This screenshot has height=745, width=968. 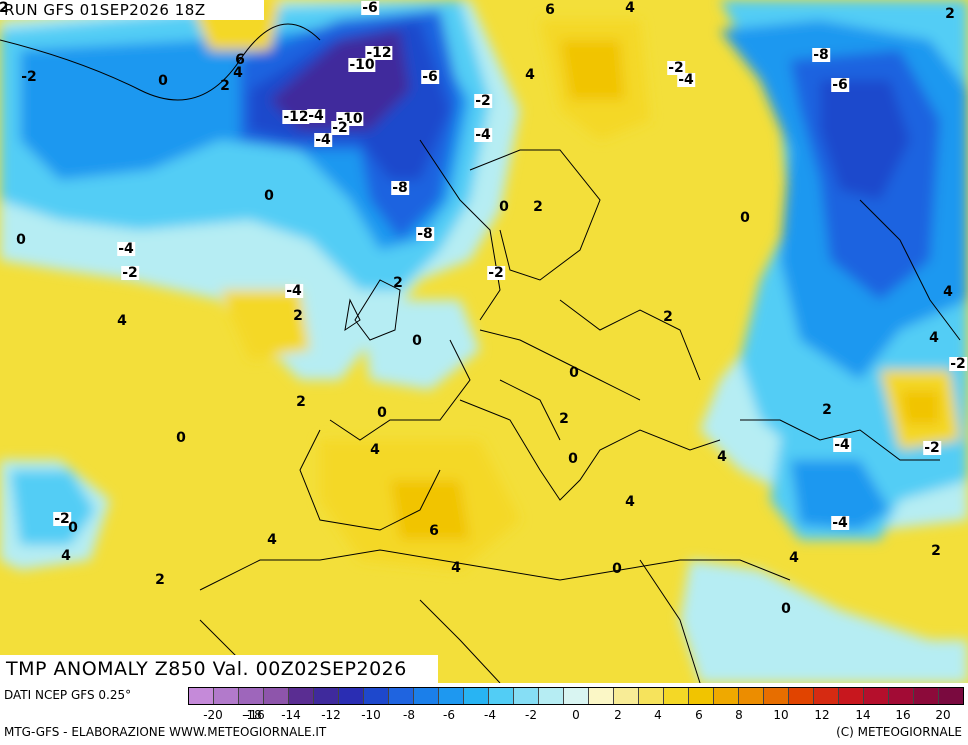 I want to click on color-bar-tick: -18, so click(x=252, y=715).